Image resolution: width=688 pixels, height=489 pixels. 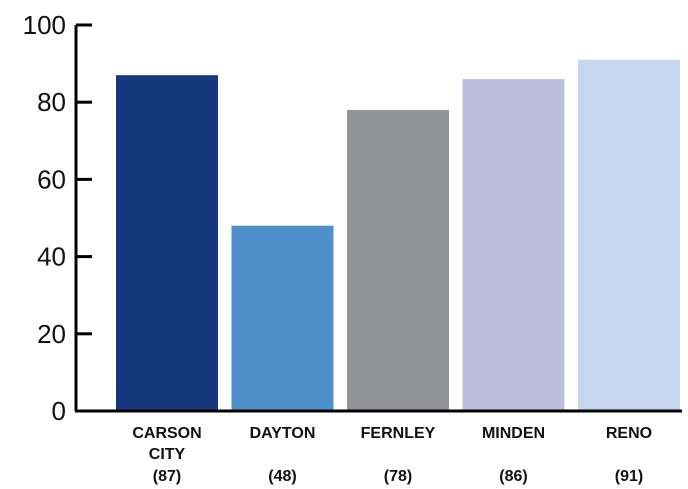 What do you see at coordinates (57, 218) in the screenshot?
I see `y-axis: 0 20 40 60 80 100` at bounding box center [57, 218].